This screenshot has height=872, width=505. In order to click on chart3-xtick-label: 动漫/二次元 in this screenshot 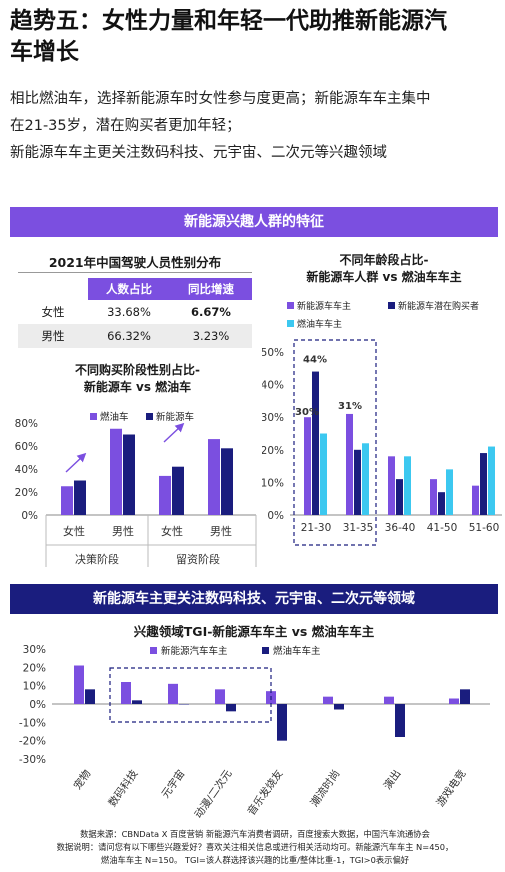, I will do `click(213, 794)`.